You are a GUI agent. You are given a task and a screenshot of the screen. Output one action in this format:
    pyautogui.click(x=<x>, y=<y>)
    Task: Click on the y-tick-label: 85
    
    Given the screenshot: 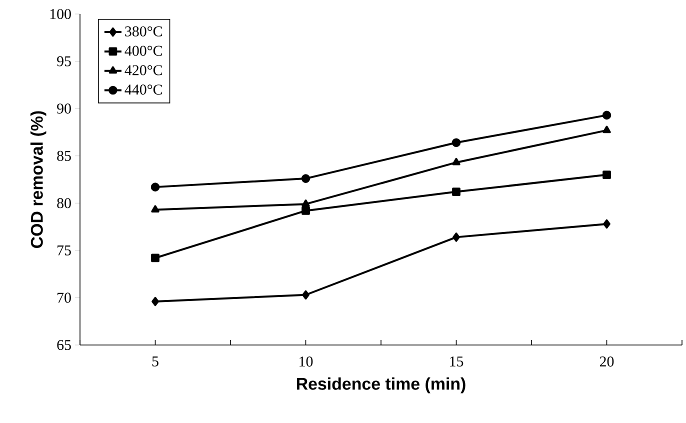 What is the action you would take?
    pyautogui.click(x=64, y=155)
    